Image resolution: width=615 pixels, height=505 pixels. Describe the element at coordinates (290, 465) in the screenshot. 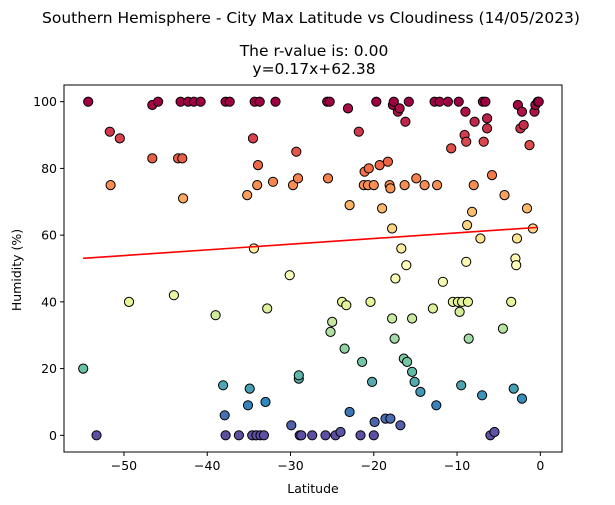

I see `x-tick-label: −30` at that location.